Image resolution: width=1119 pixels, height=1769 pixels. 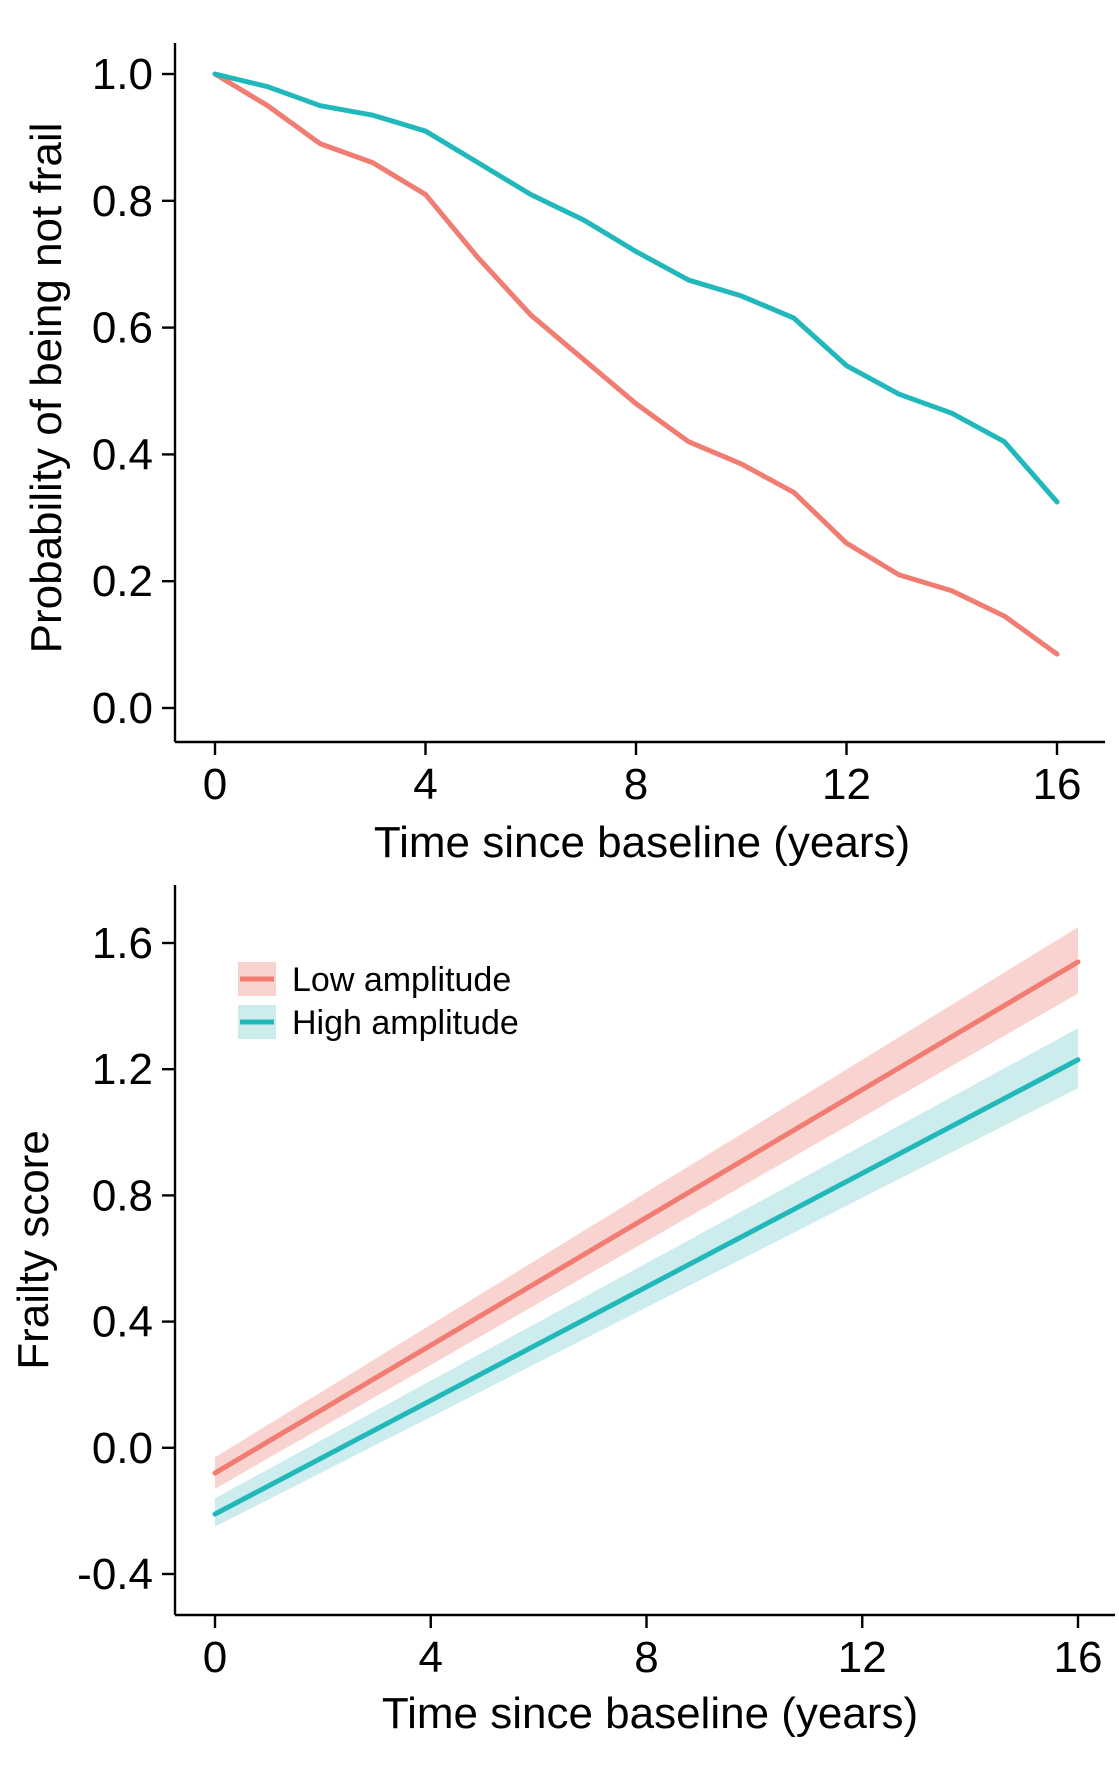 I want to click on legend-label-low: Low amplitude, so click(x=401, y=980).